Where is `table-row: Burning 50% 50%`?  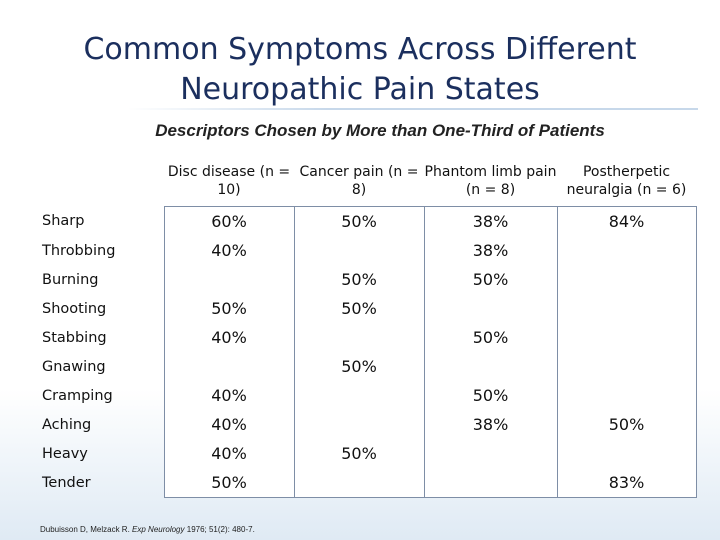 table-row: Burning 50% 50% is located at coordinates (366, 279).